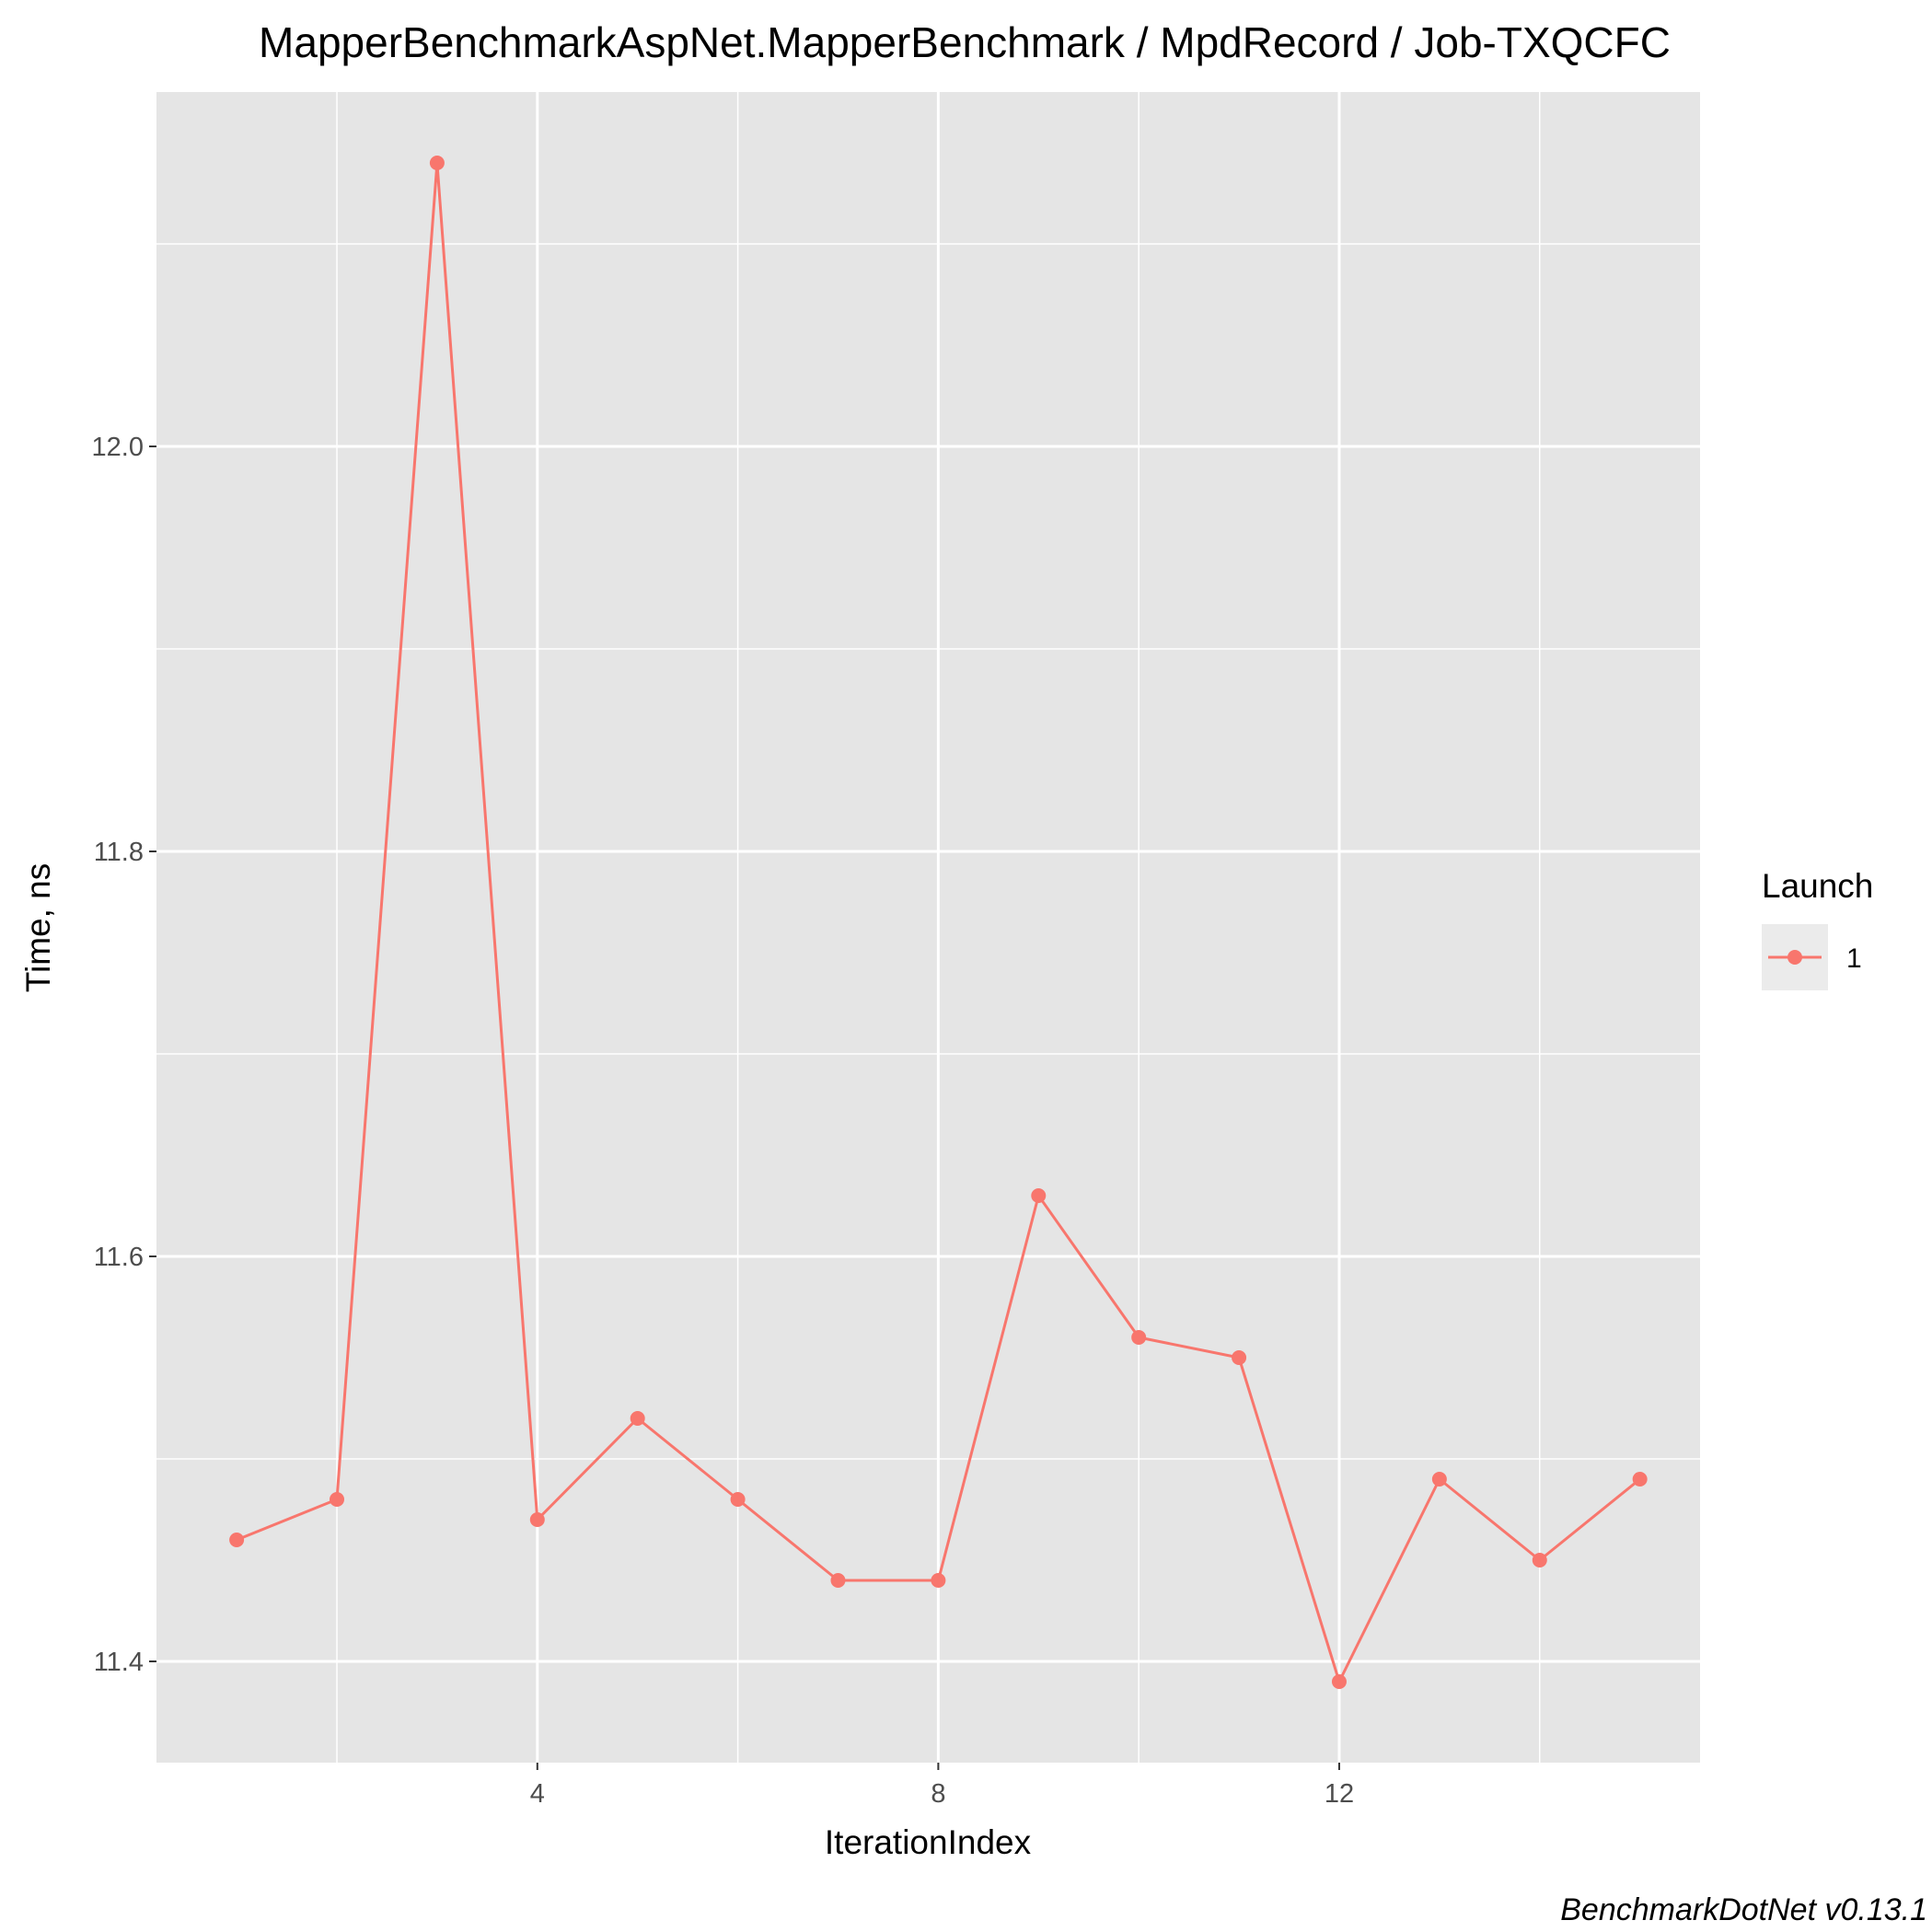  Describe the element at coordinates (1339, 1794) in the screenshot. I see `x-tick-label: 12` at that location.